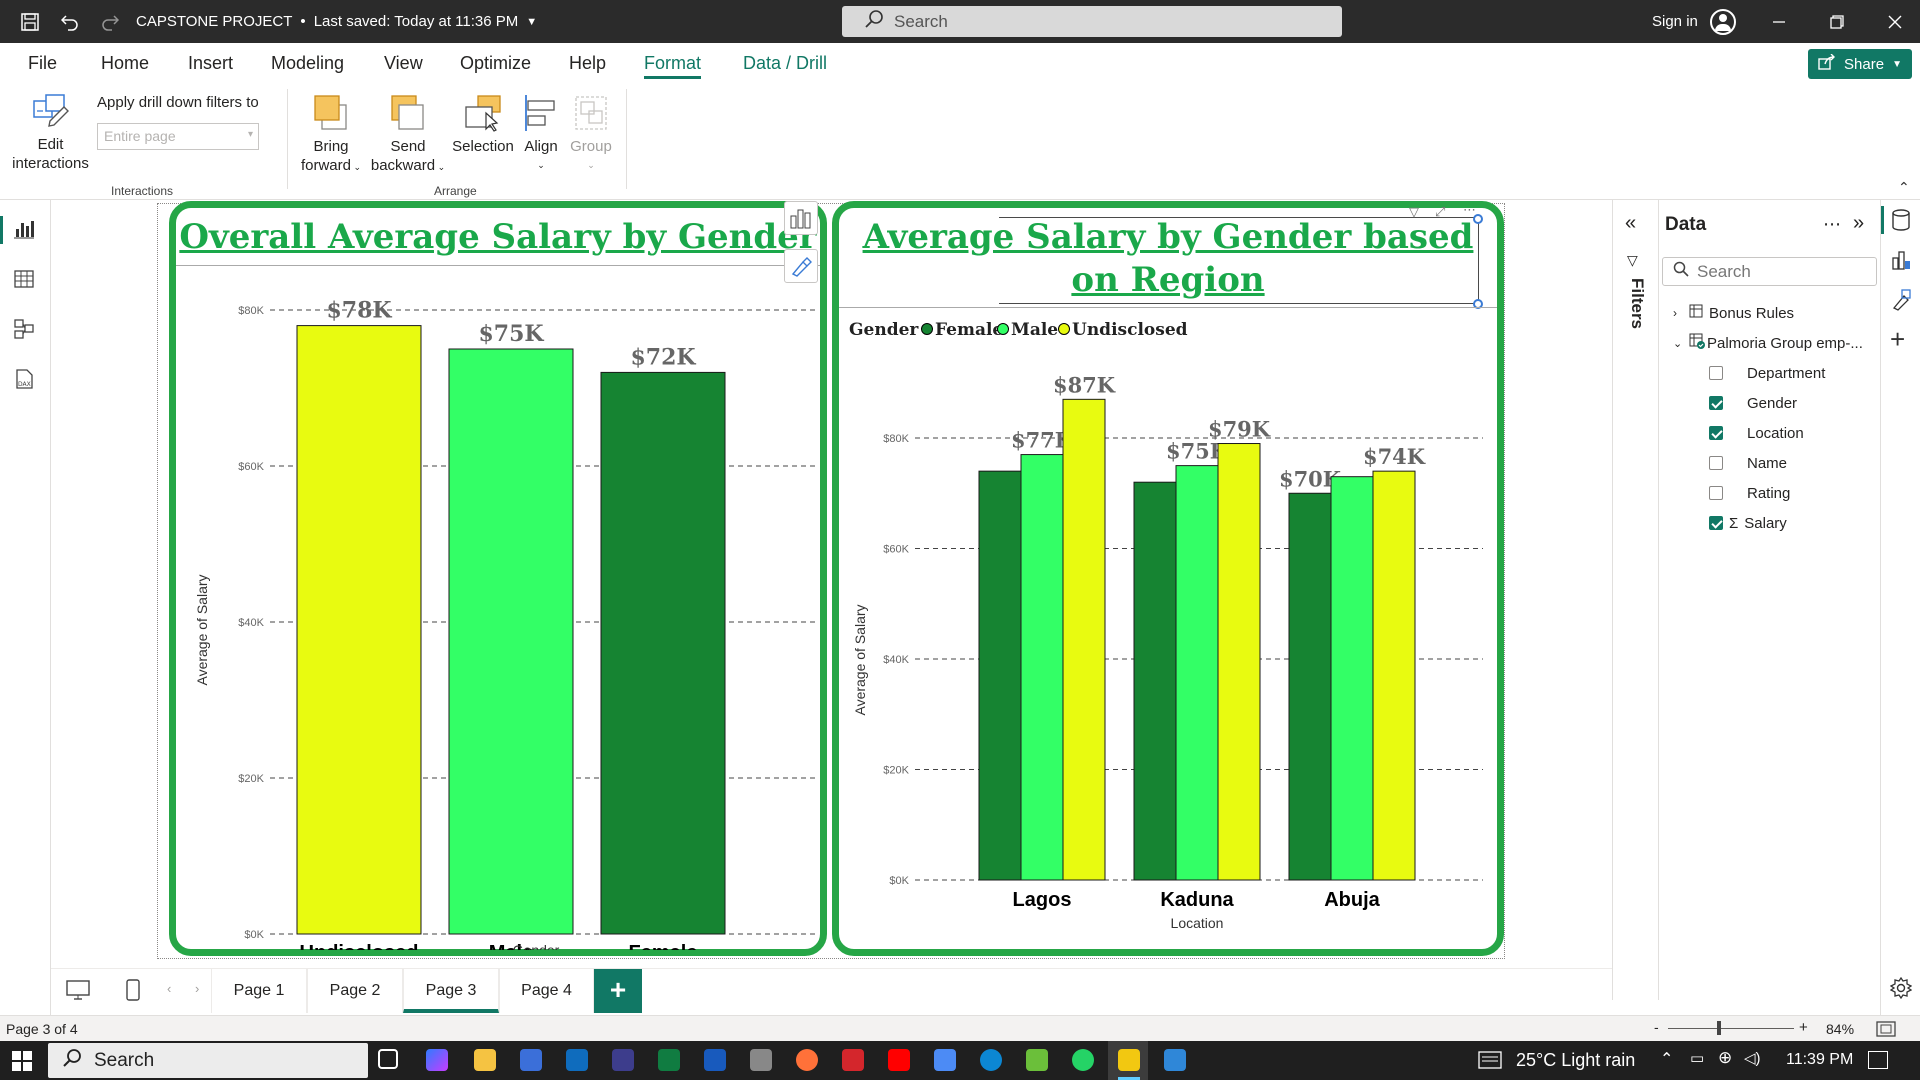  I want to click on dax-icon: DAX, so click(25, 380).